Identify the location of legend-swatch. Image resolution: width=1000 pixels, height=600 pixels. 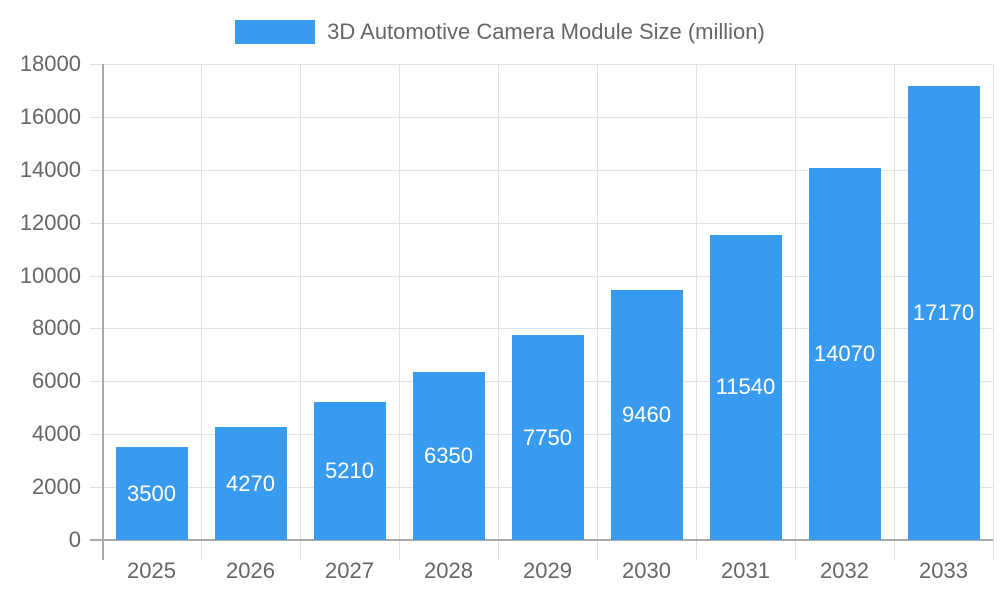
(275, 32).